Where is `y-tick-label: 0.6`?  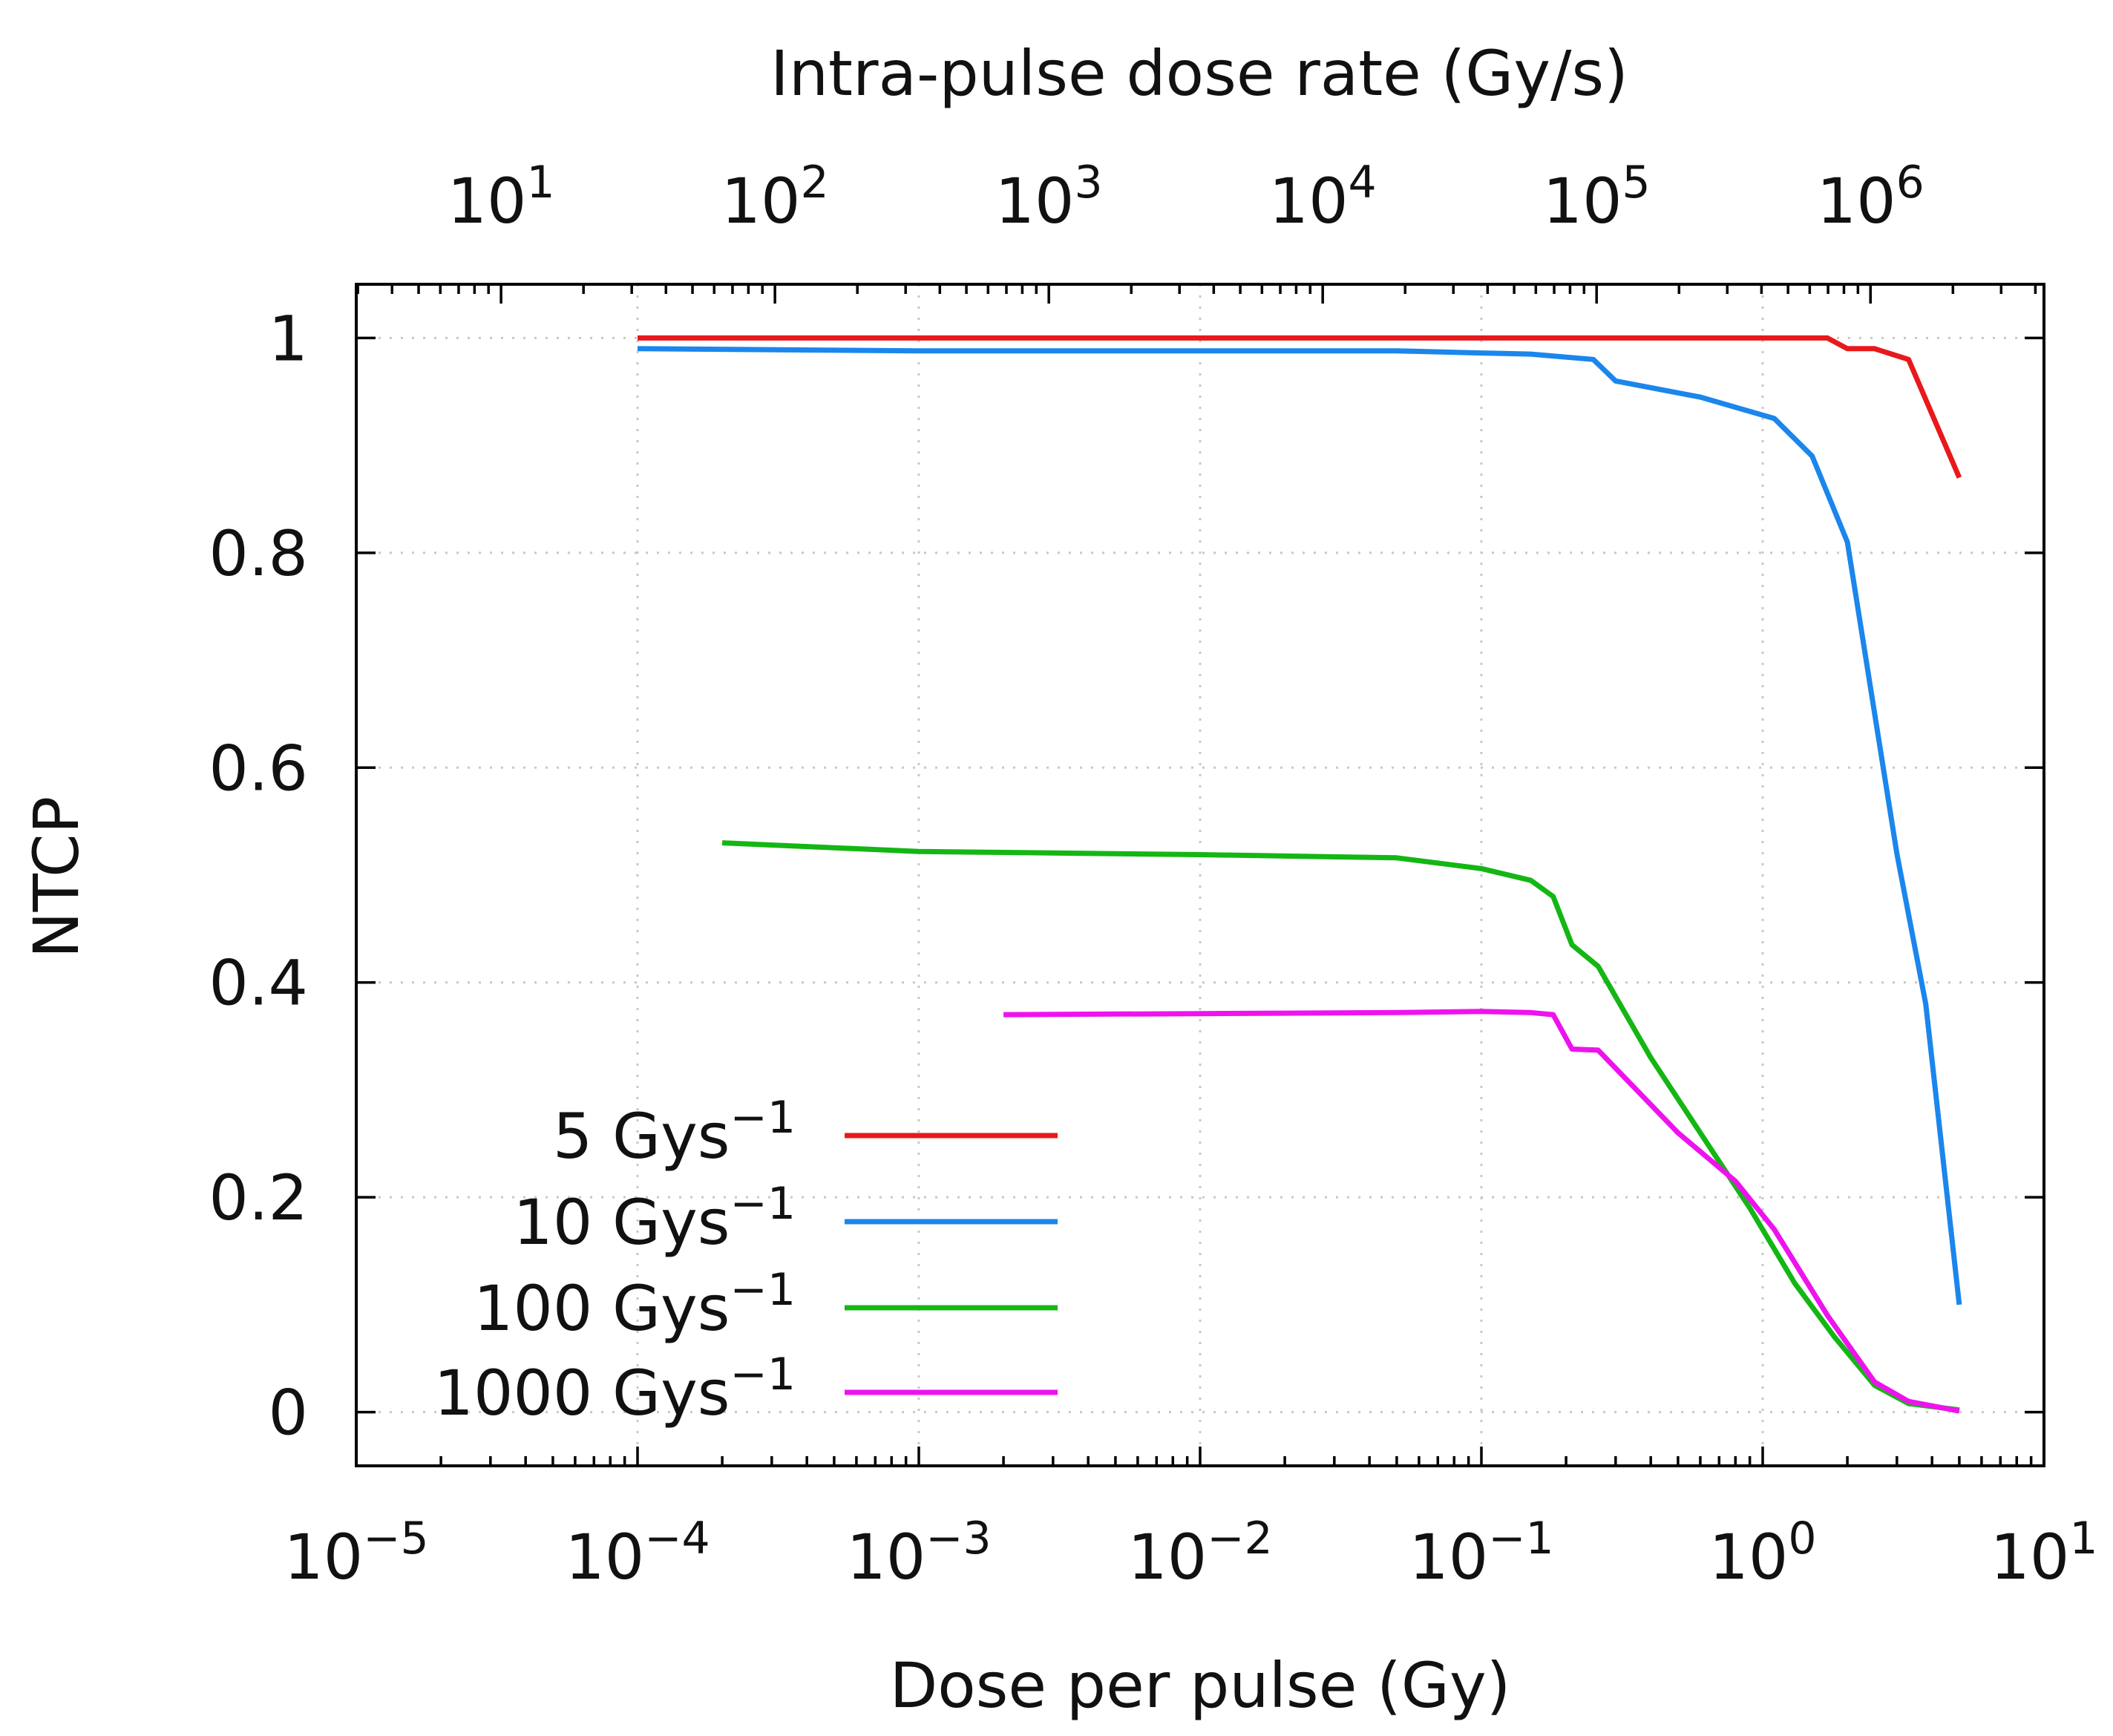 y-tick-label: 0.6 is located at coordinates (258, 768).